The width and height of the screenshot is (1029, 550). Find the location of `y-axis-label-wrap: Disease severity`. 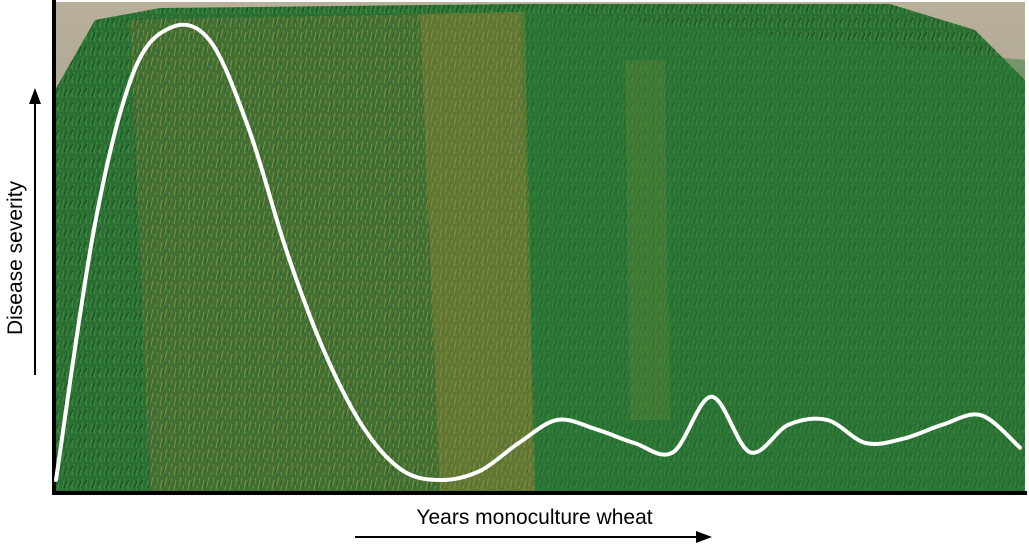

y-axis-label-wrap: Disease severity is located at coordinates (25, 247).